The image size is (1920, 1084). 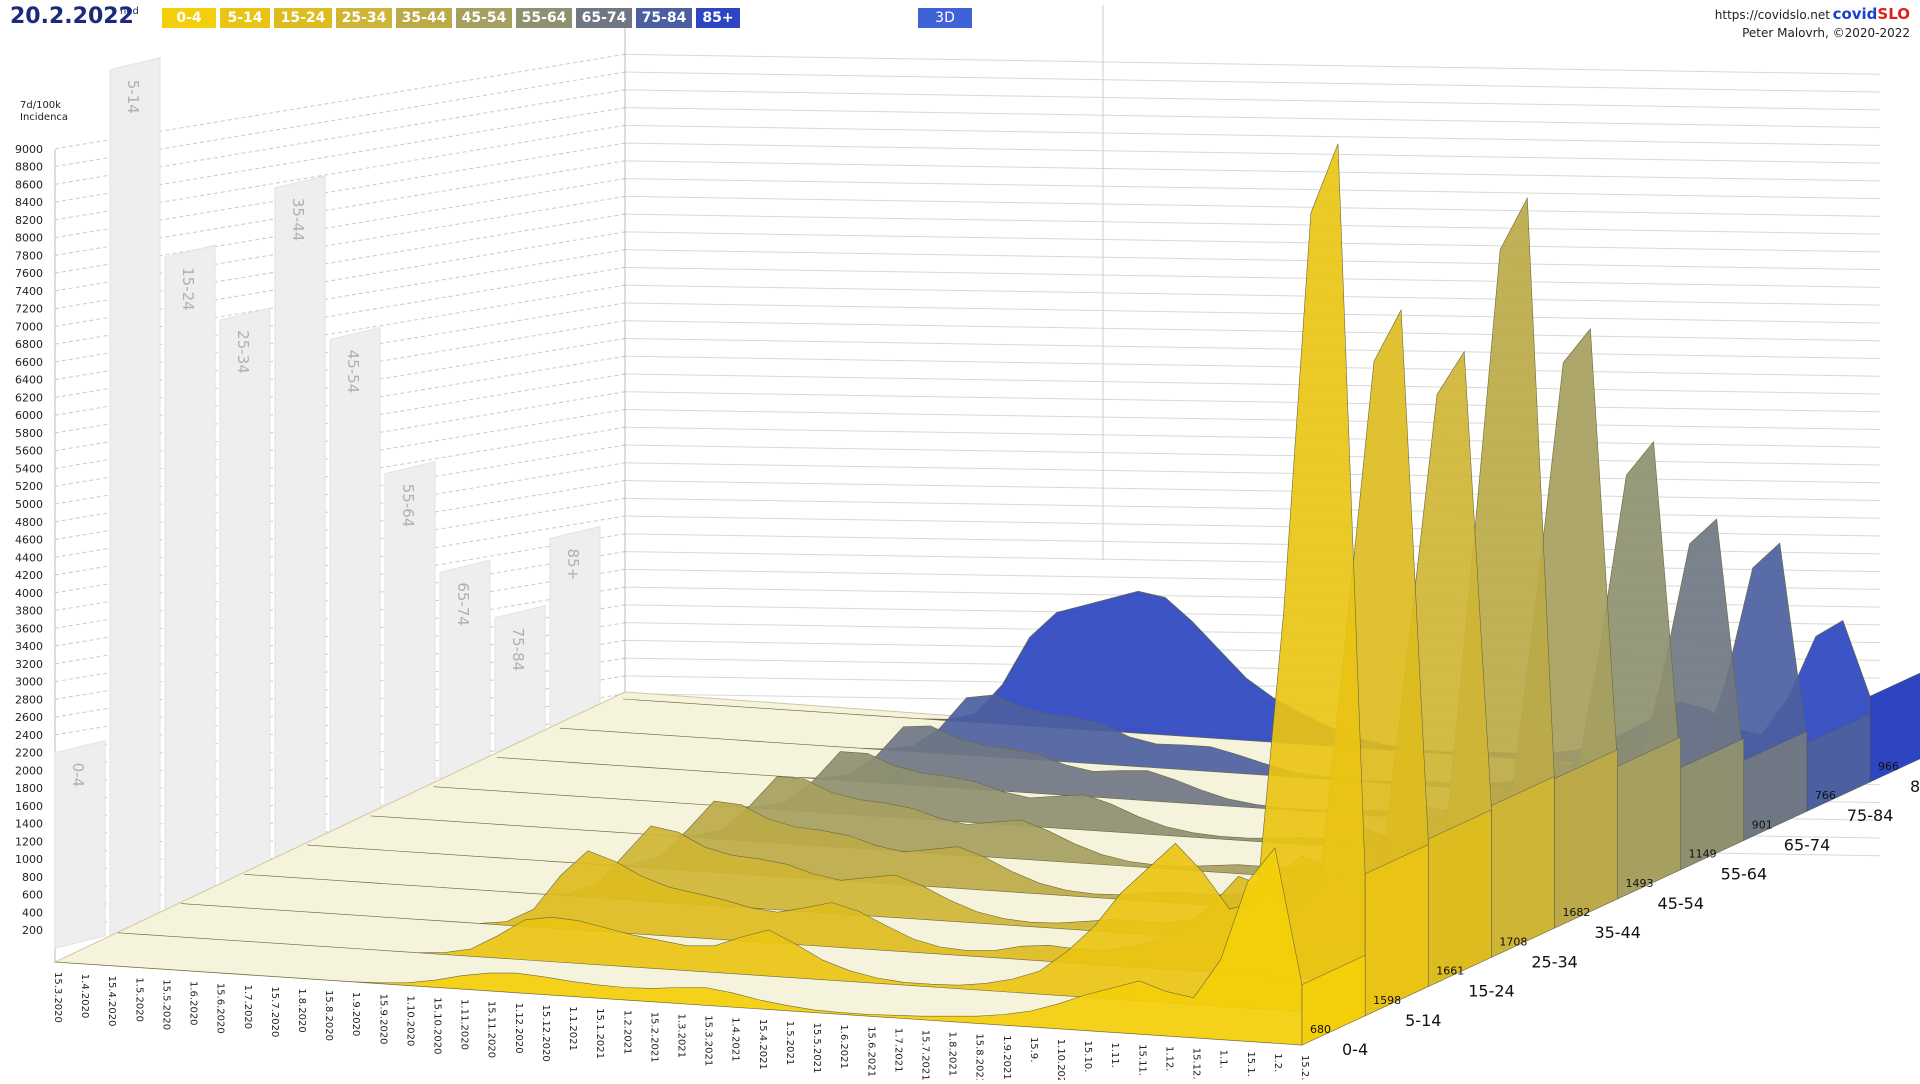 What do you see at coordinates (29, 291) in the screenshot?
I see `y-tick-label: 7400` at bounding box center [29, 291].